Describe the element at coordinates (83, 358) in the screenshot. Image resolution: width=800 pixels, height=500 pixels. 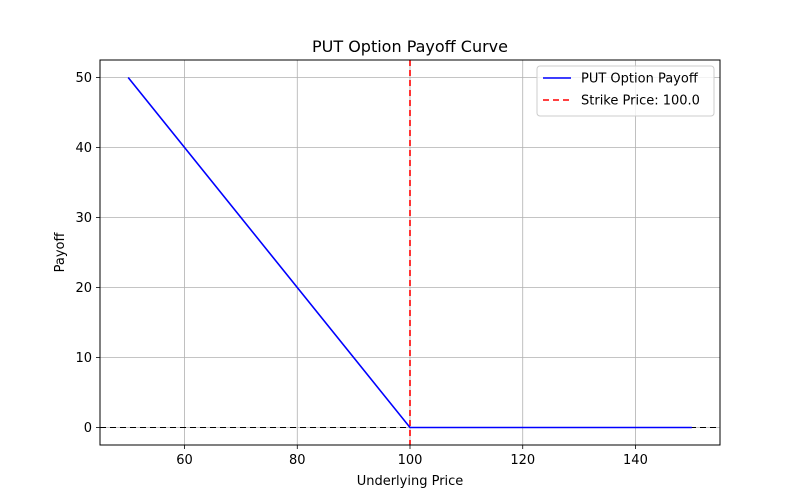
I see `y-tick-label: 10` at that location.